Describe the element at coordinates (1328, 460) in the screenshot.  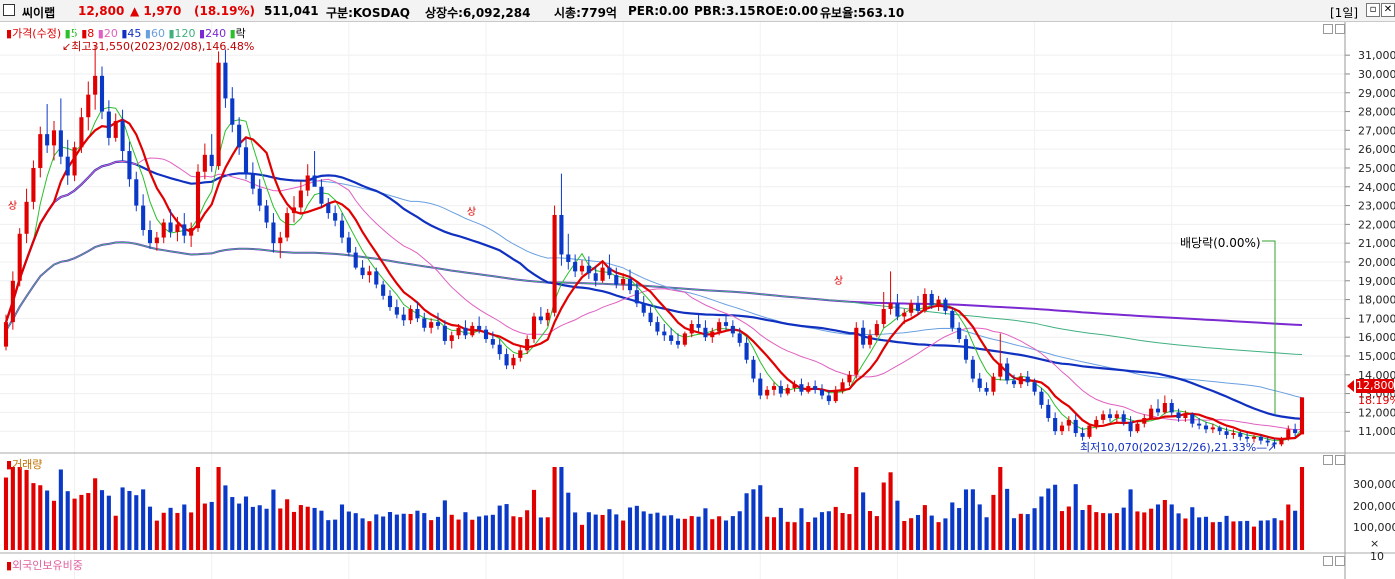
I see `volume-panel-maximize-icon` at that location.